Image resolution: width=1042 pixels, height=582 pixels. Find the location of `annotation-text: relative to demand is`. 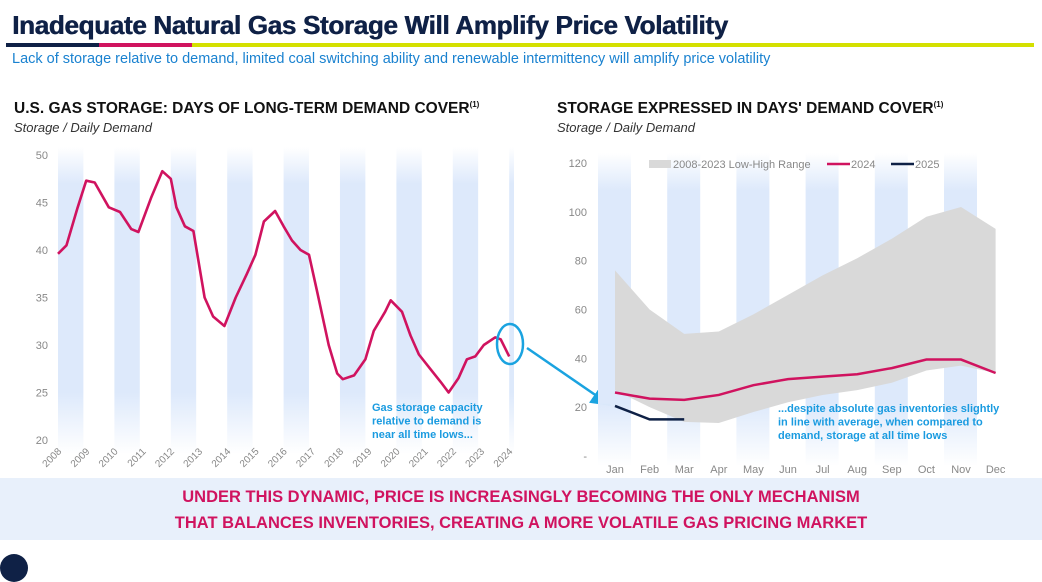

annotation-text: relative to demand is is located at coordinates (426, 422).